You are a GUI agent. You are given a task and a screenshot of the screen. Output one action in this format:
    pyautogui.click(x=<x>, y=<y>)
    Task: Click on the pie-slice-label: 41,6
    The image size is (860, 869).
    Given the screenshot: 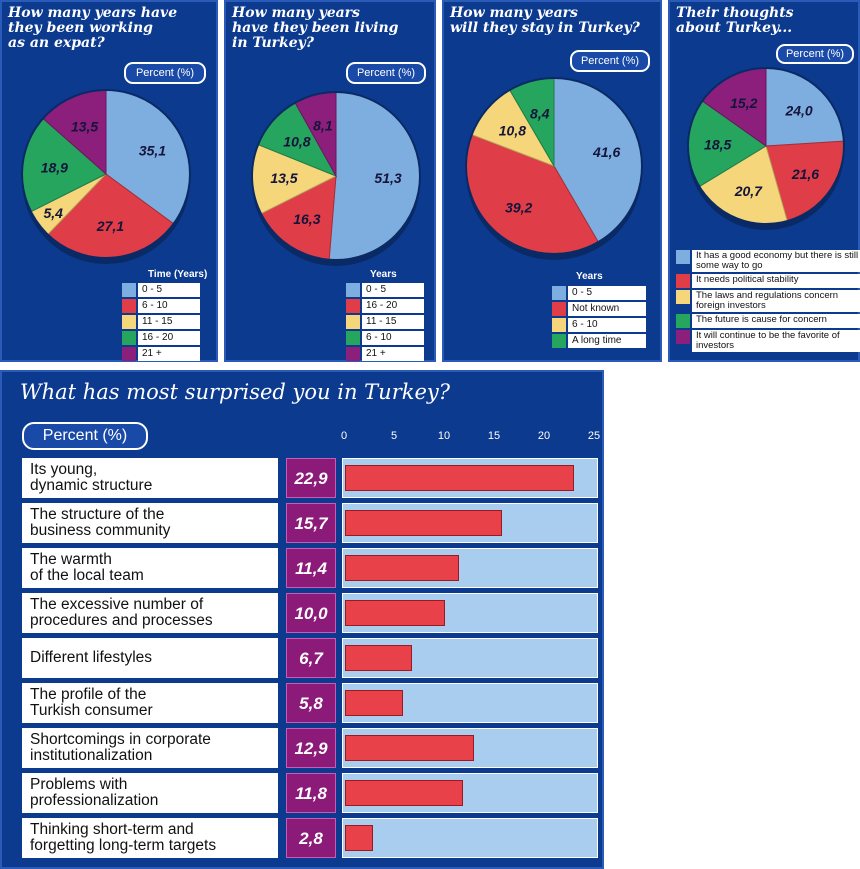 What is the action you would take?
    pyautogui.click(x=606, y=152)
    